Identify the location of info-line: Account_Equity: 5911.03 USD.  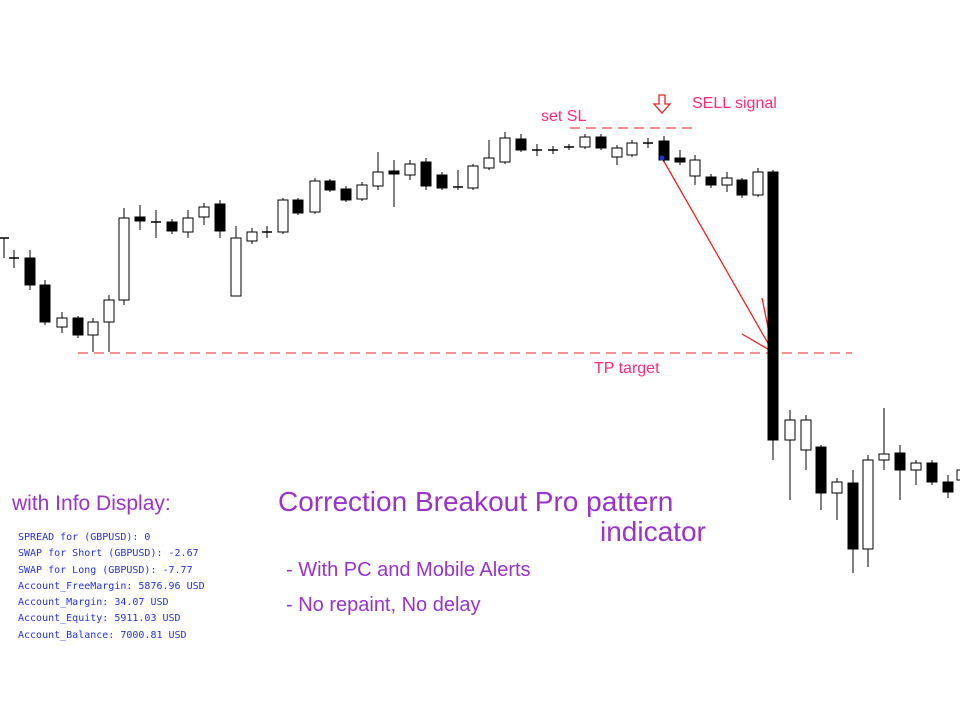
(99, 619).